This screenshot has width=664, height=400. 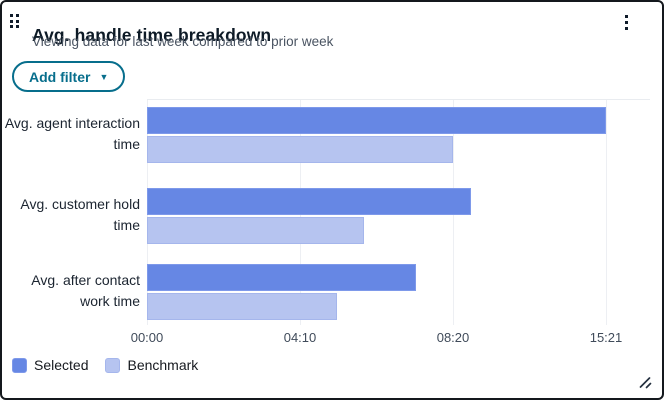 What do you see at coordinates (606, 337) in the screenshot?
I see `x-axis-tick-label: 15:21` at bounding box center [606, 337].